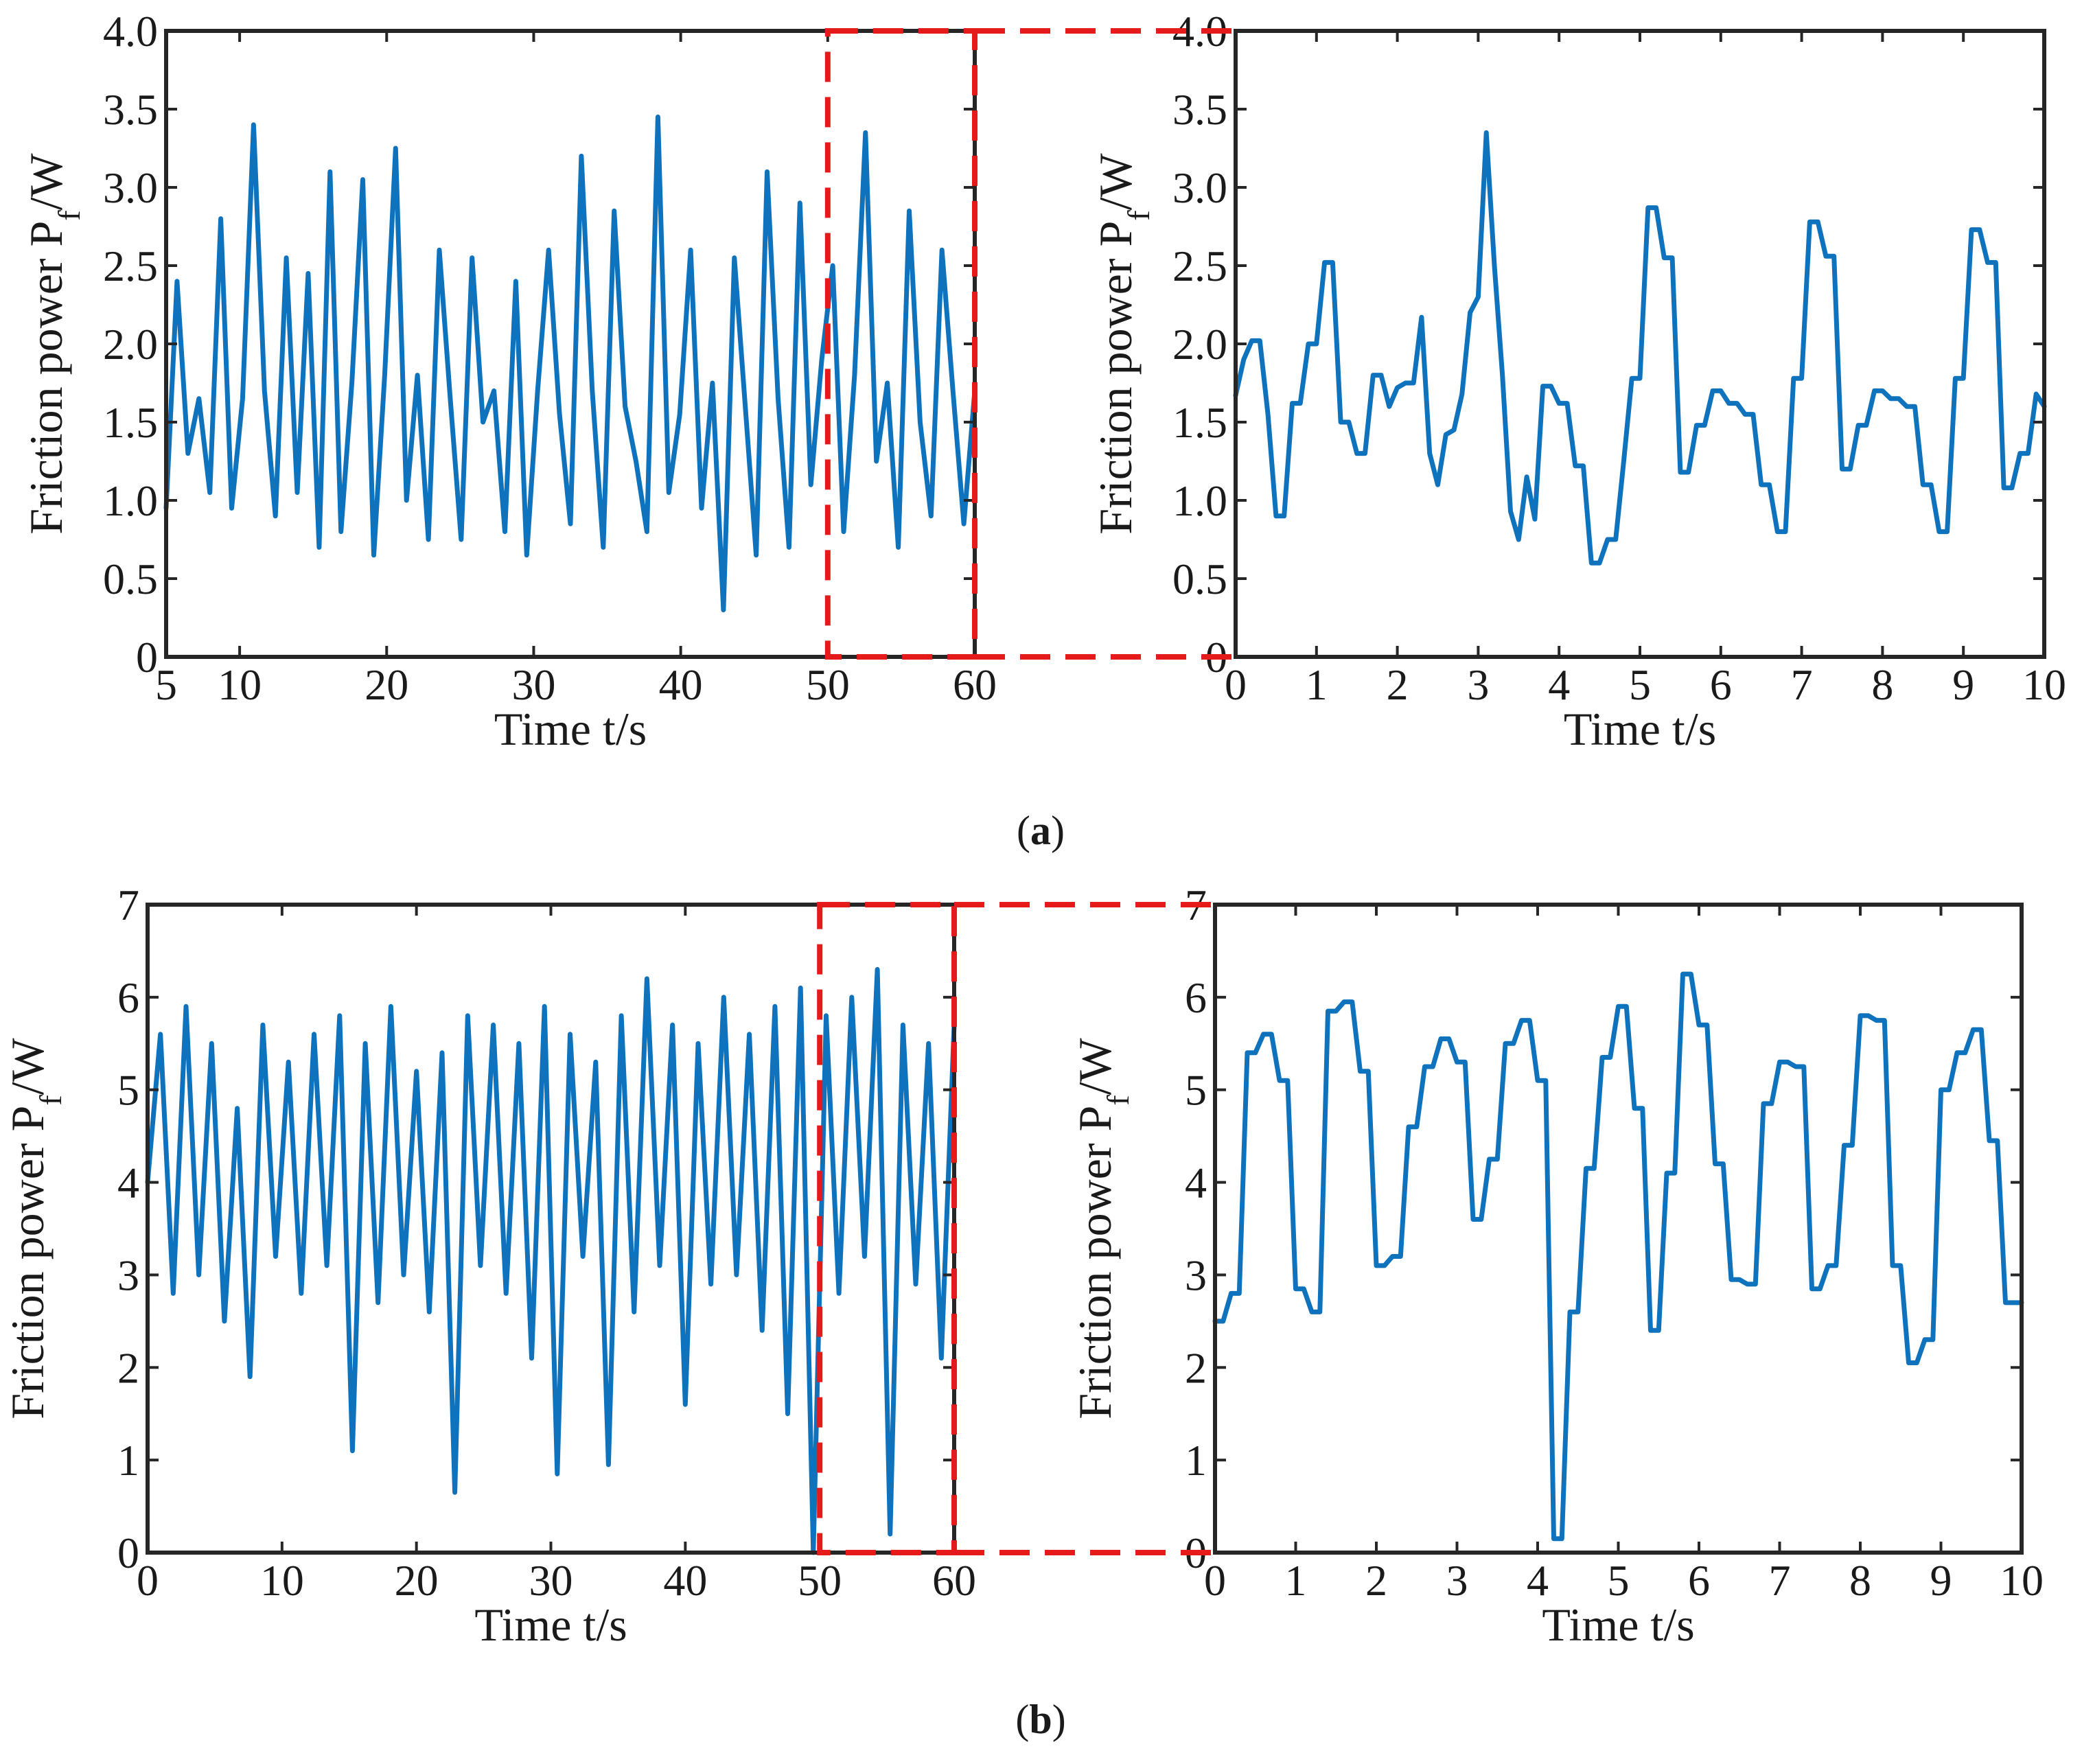 The width and height of the screenshot is (2082, 1764). I want to click on x-tick-label: 4, so click(1538, 1580).